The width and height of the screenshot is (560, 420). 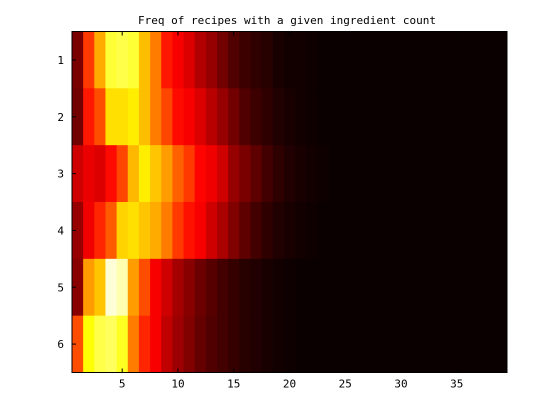 What do you see at coordinates (60, 287) in the screenshot?
I see `y-tick-label: 5` at bounding box center [60, 287].